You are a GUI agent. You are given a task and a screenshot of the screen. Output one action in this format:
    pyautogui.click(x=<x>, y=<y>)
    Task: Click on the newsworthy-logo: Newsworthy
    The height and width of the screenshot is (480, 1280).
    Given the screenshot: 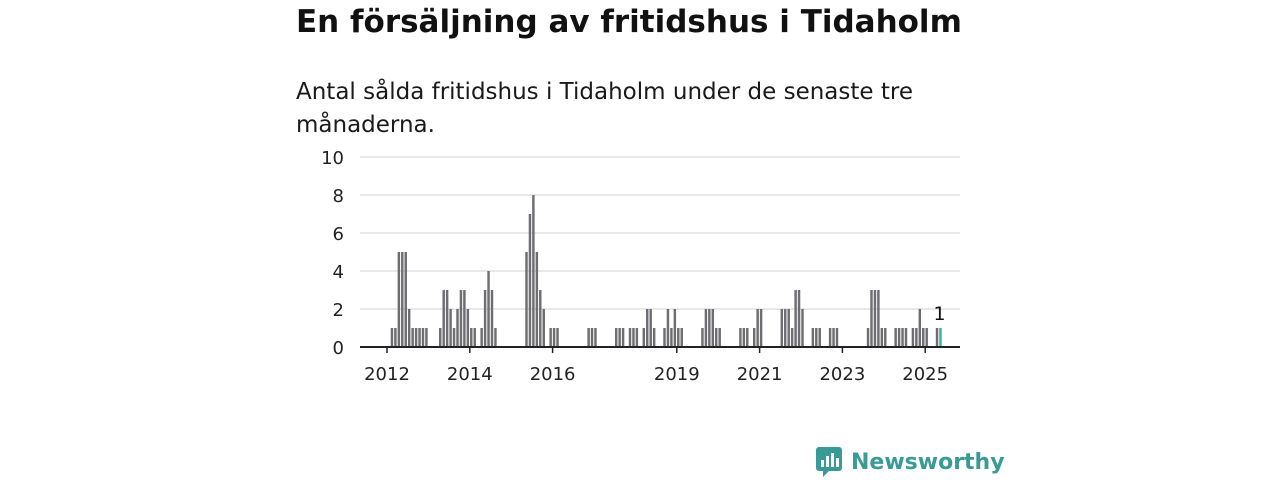 What is the action you would take?
    pyautogui.click(x=910, y=462)
    